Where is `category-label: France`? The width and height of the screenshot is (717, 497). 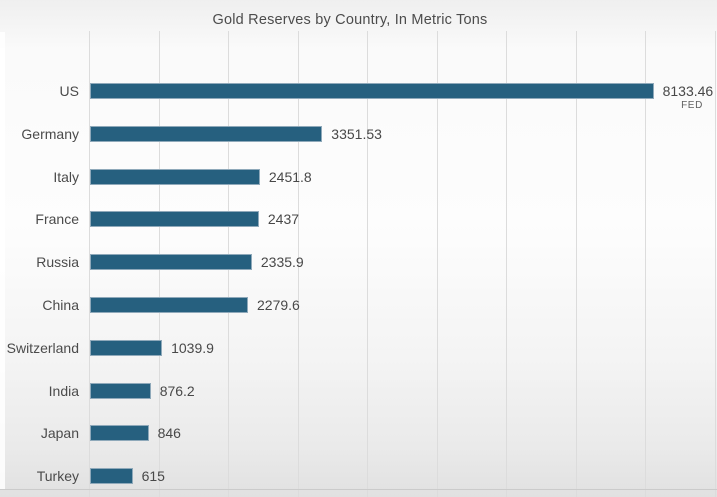
category-label: France is located at coordinates (57, 219).